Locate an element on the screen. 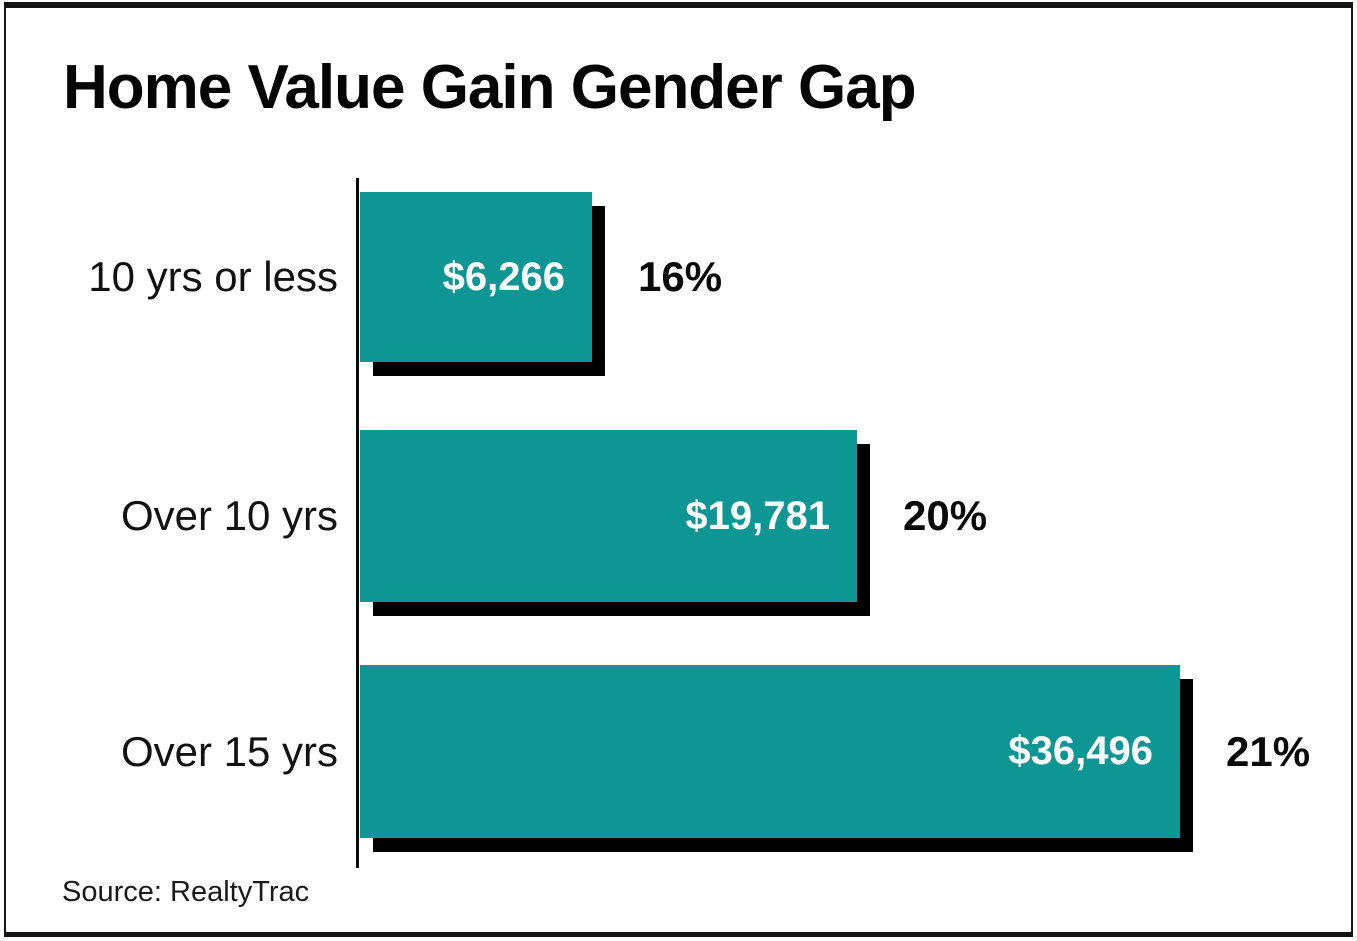 The height and width of the screenshot is (941, 1357). value-bar: $36,496 is located at coordinates (770, 751).